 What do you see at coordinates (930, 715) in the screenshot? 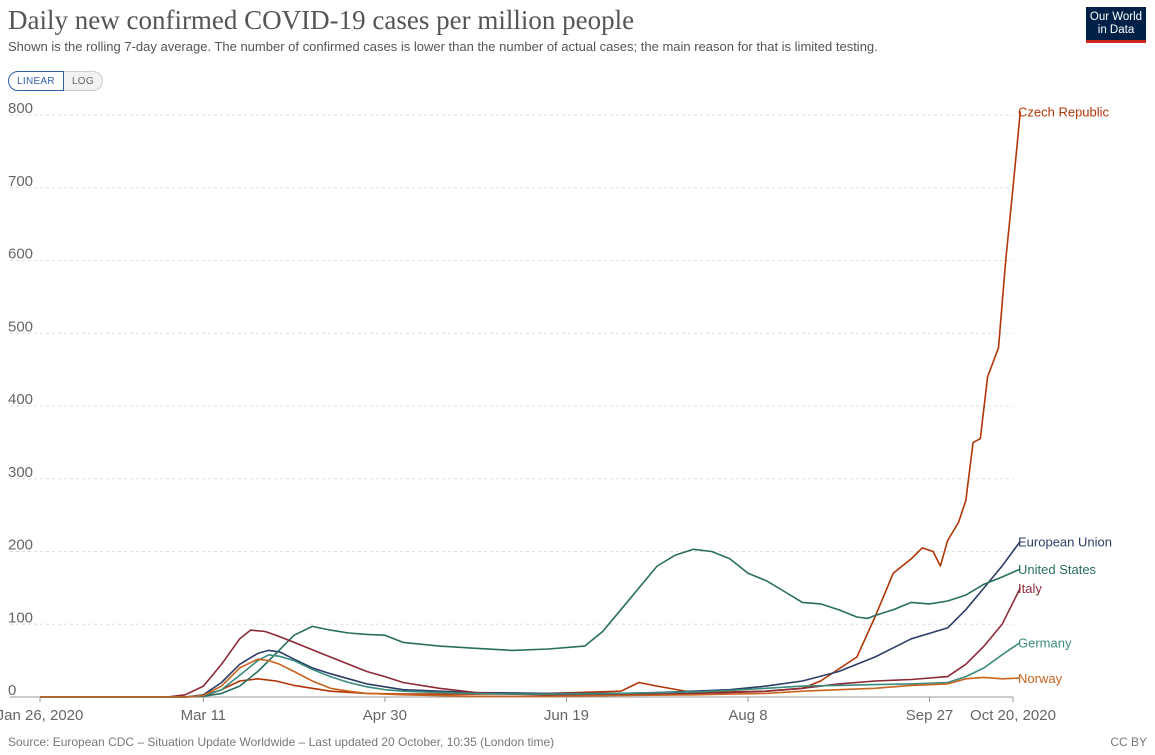
I see `x-tick-label: Sep 27` at bounding box center [930, 715].